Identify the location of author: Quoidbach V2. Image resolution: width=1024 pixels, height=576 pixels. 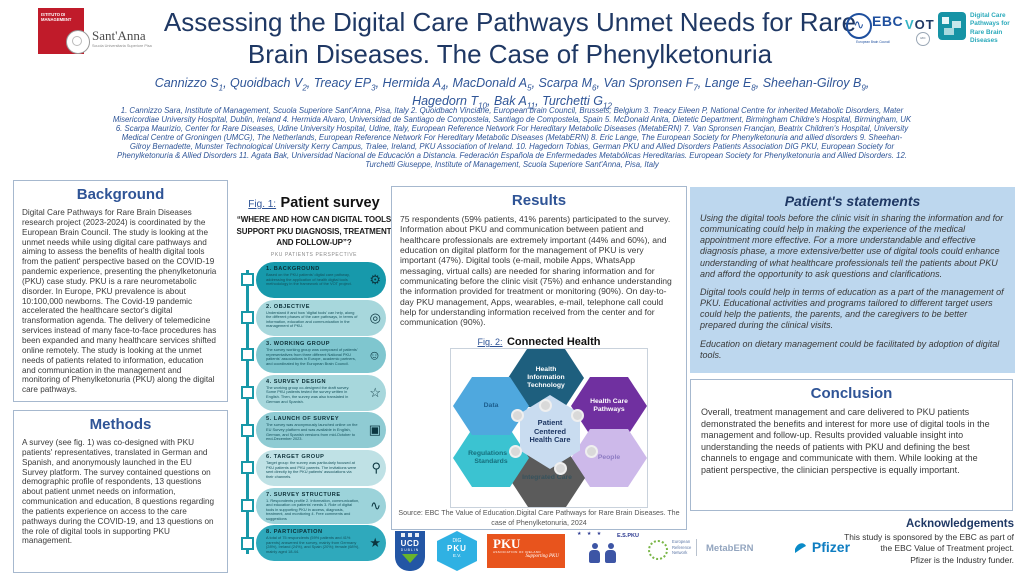
(272, 84).